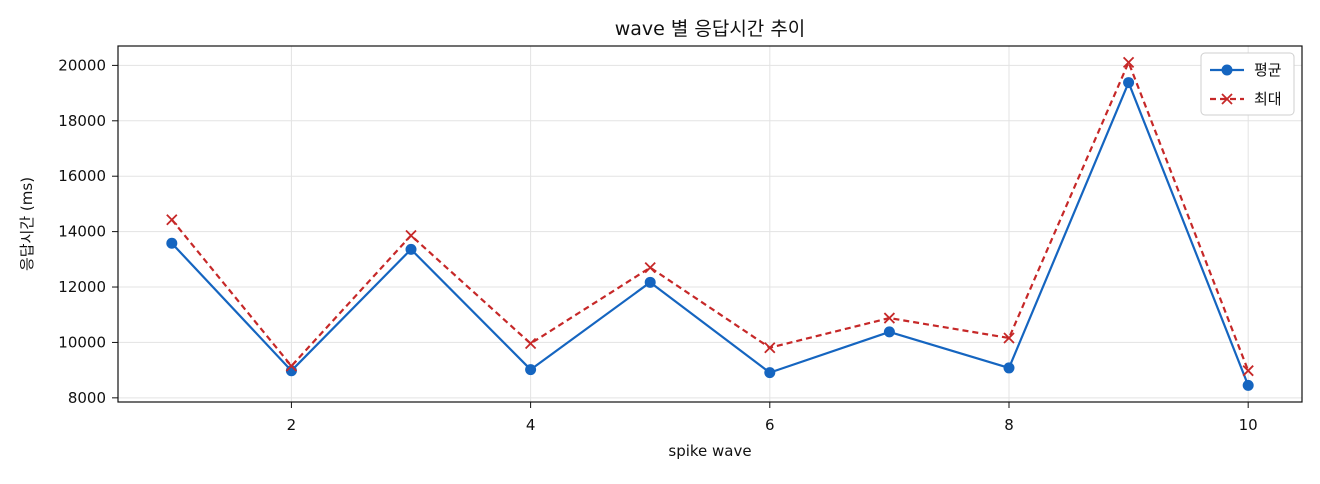 Image resolution: width=1320 pixels, height=484 pixels. Describe the element at coordinates (82, 176) in the screenshot. I see `y-tick-label: 16000` at that location.